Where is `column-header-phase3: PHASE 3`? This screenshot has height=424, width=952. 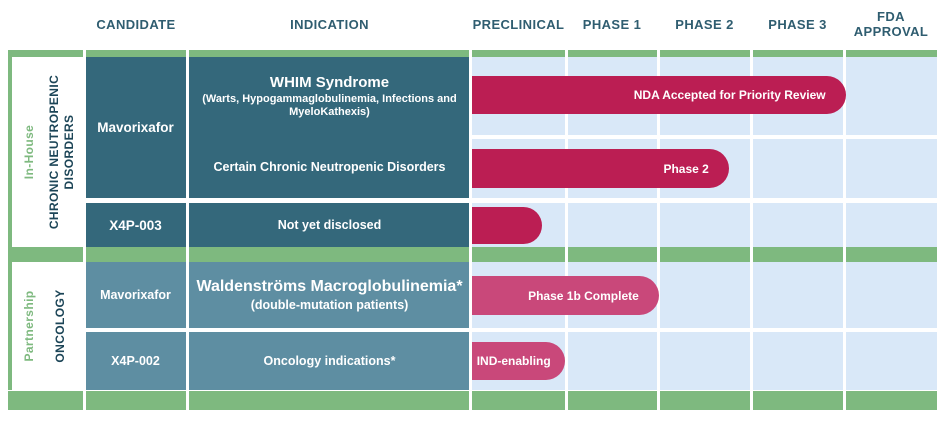
column-header-phase3: PHASE 3 is located at coordinates (797, 24).